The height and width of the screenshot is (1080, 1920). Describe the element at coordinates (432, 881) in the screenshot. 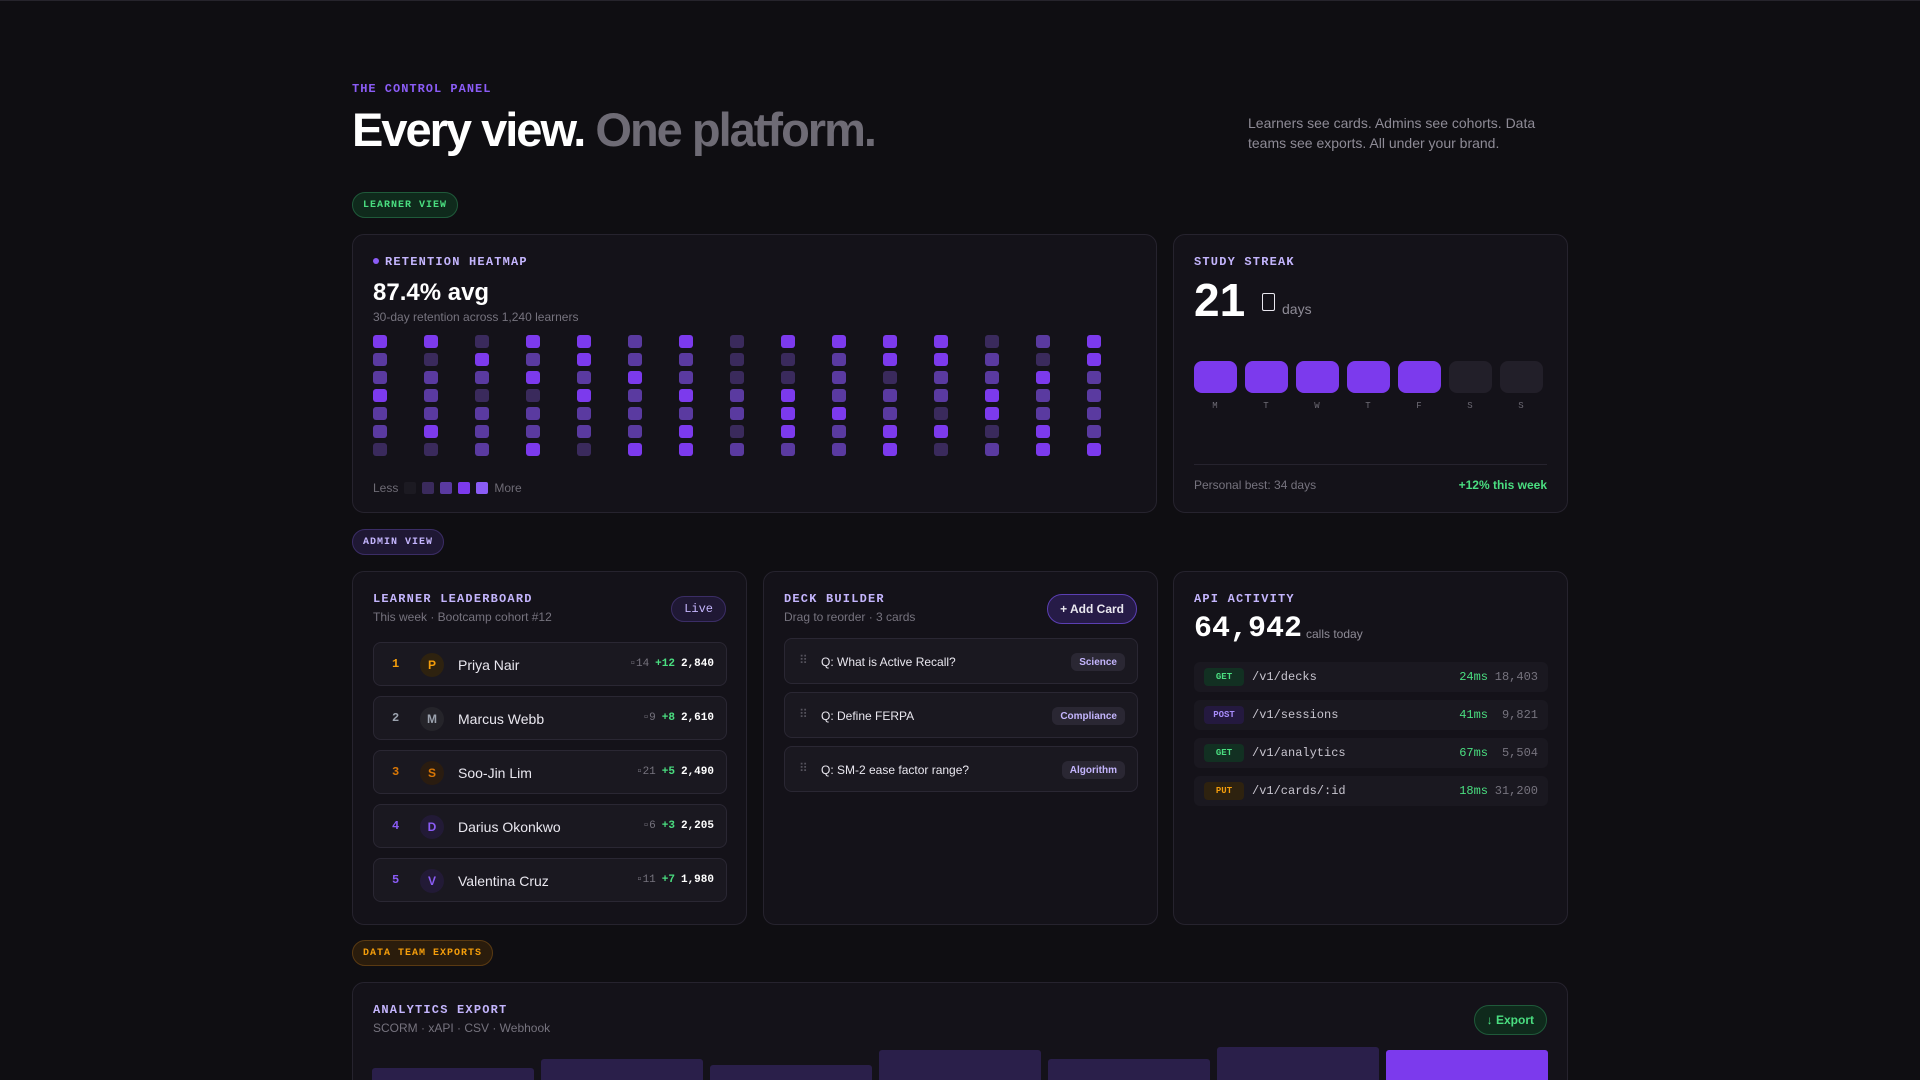

I see `avatar: V` at that location.